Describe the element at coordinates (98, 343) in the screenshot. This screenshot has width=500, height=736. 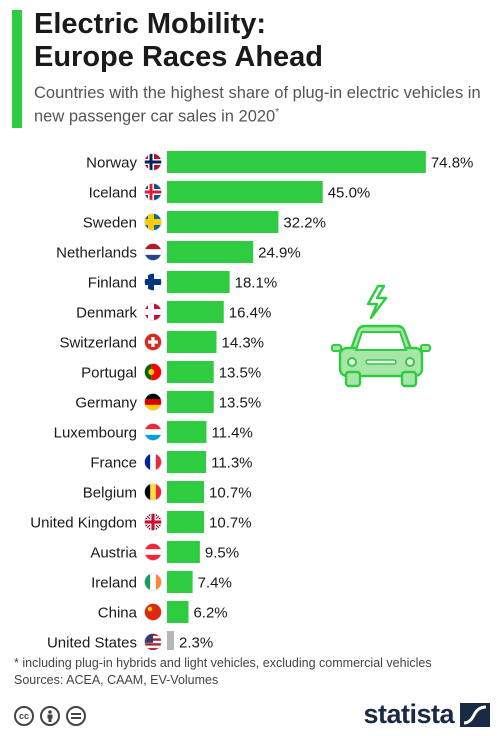
I see `category-label-switzerland: Switzerland` at that location.